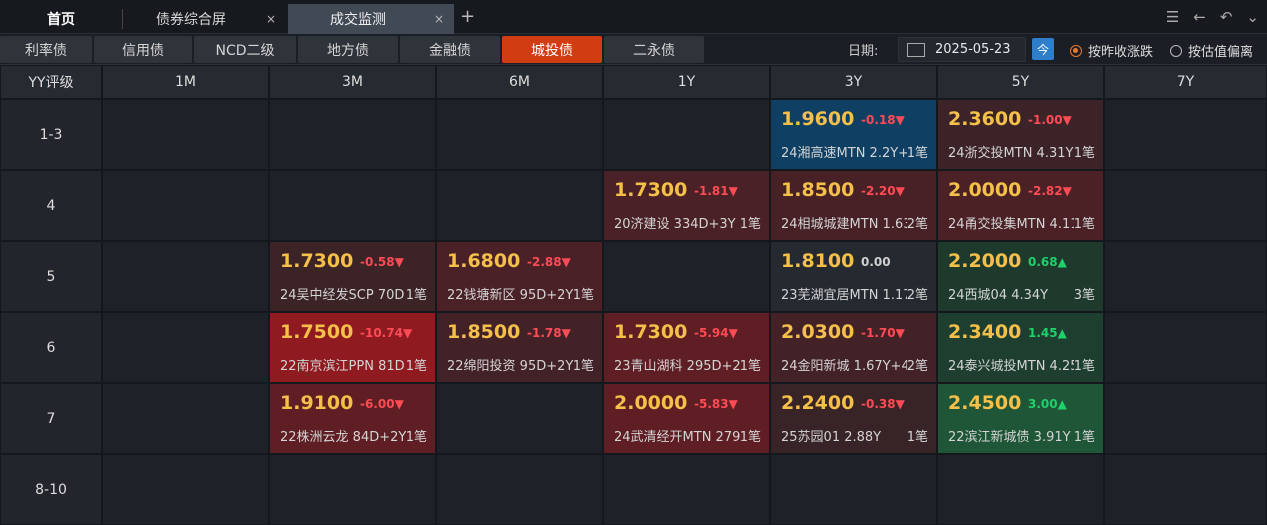 The image size is (1267, 525). I want to click on category-tab: 二永债, so click(654, 49).